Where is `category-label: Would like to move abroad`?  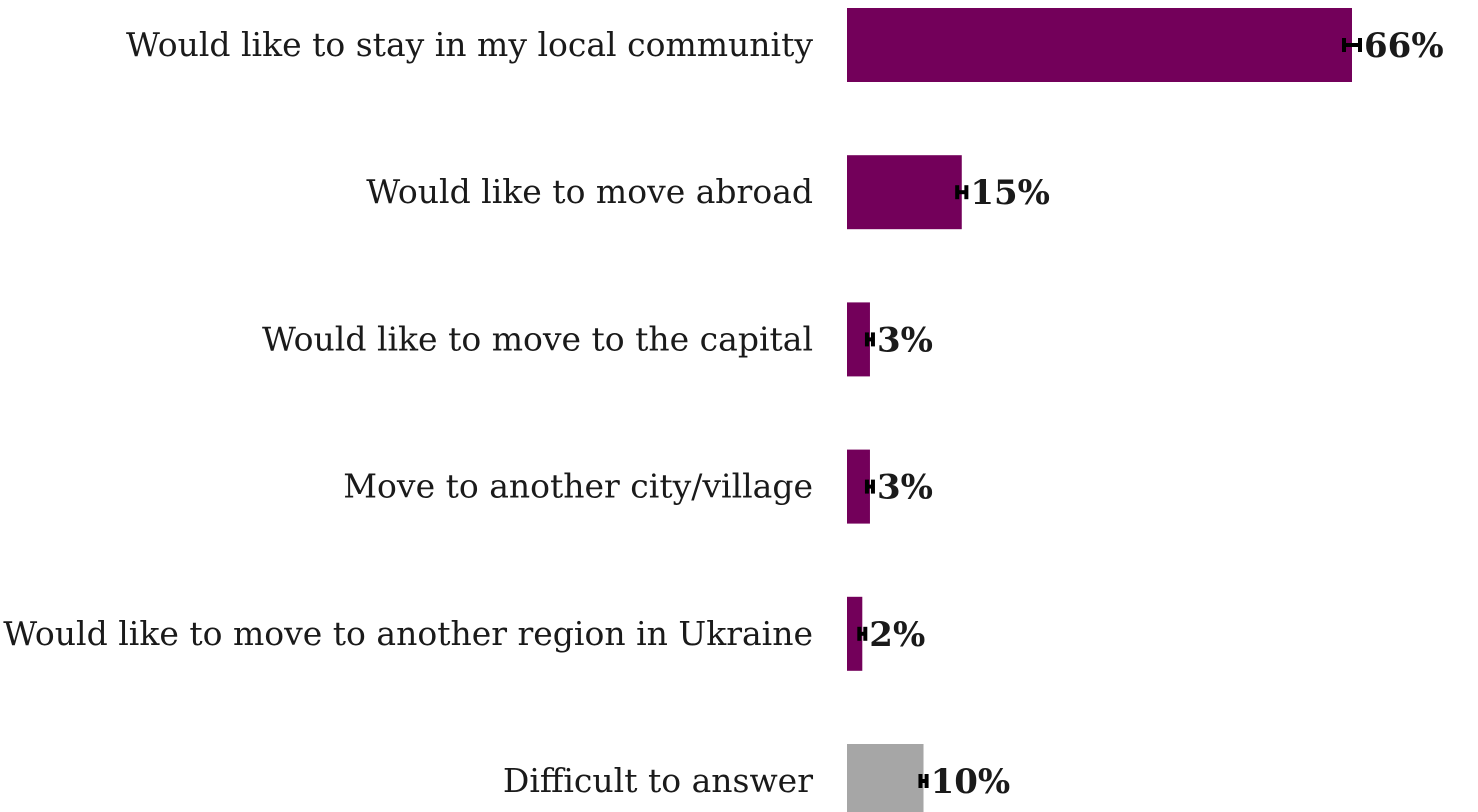 category-label: Would like to move abroad is located at coordinates (589, 191).